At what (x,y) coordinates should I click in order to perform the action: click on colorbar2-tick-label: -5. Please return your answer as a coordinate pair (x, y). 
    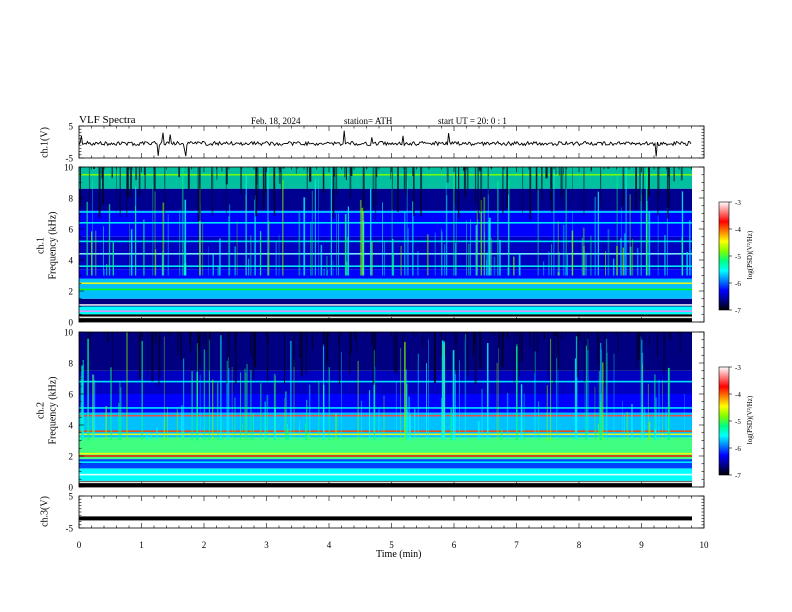
    Looking at the image, I should click on (738, 422).